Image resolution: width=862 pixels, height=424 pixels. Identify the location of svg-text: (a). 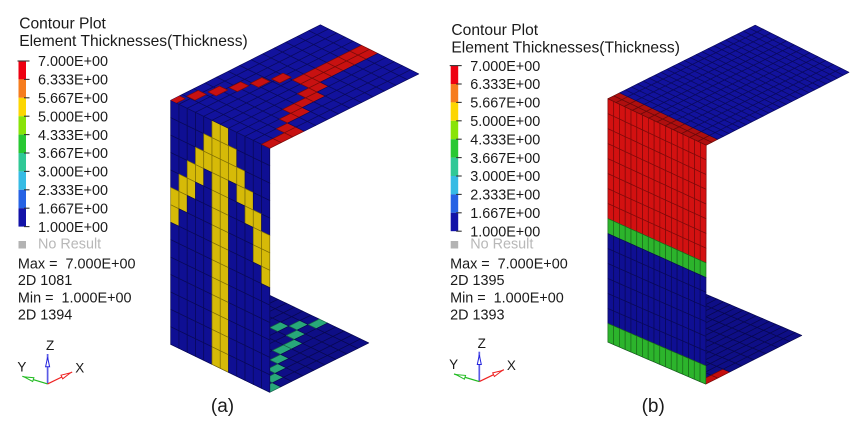
(222, 406).